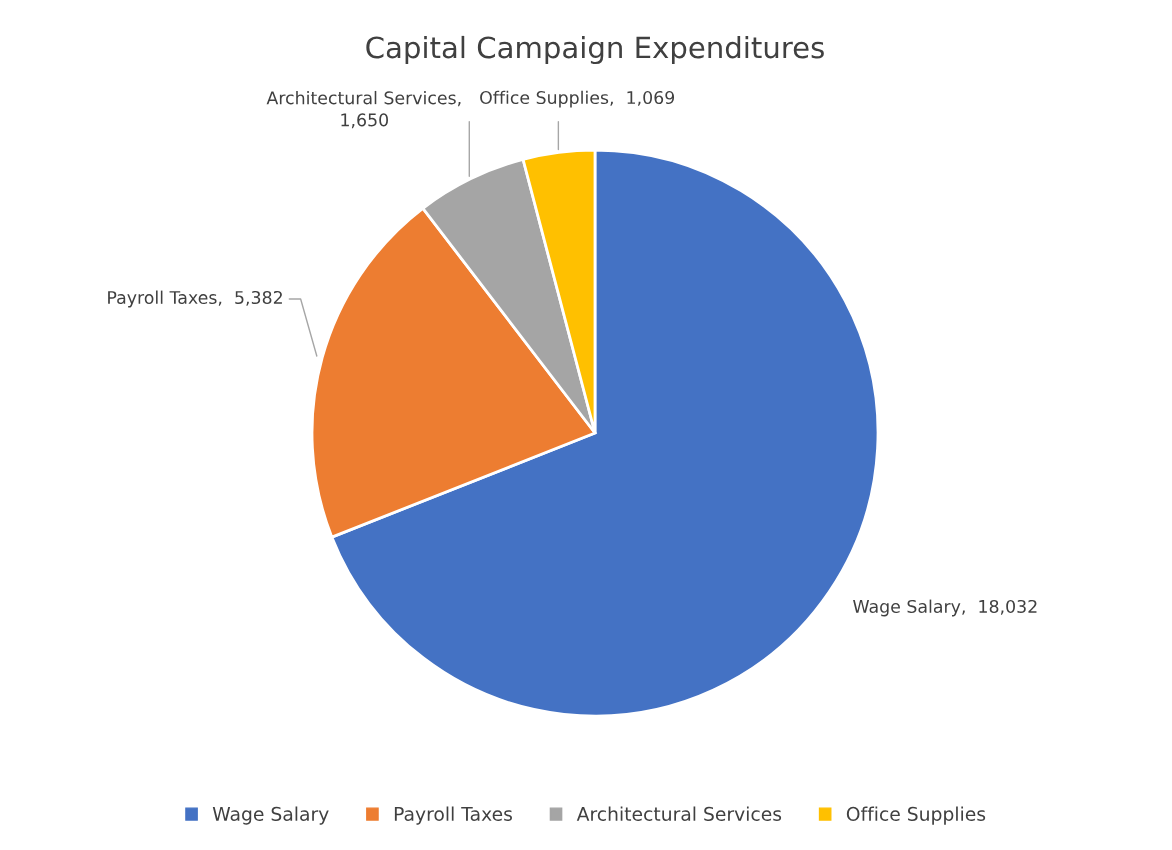  I want to click on data-label: Architectural Services, 1,650, so click(363, 109).